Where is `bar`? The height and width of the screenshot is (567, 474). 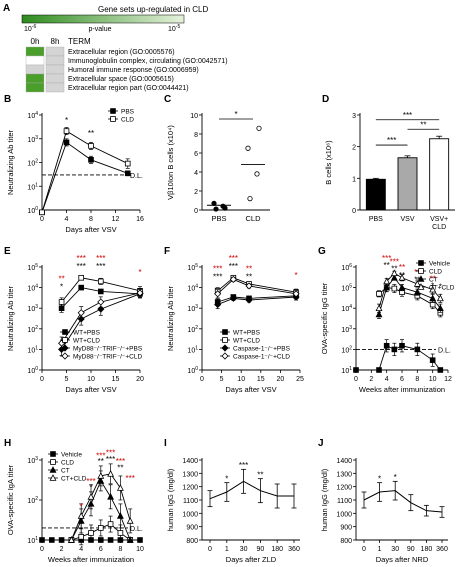 bar is located at coordinates (407, 184).